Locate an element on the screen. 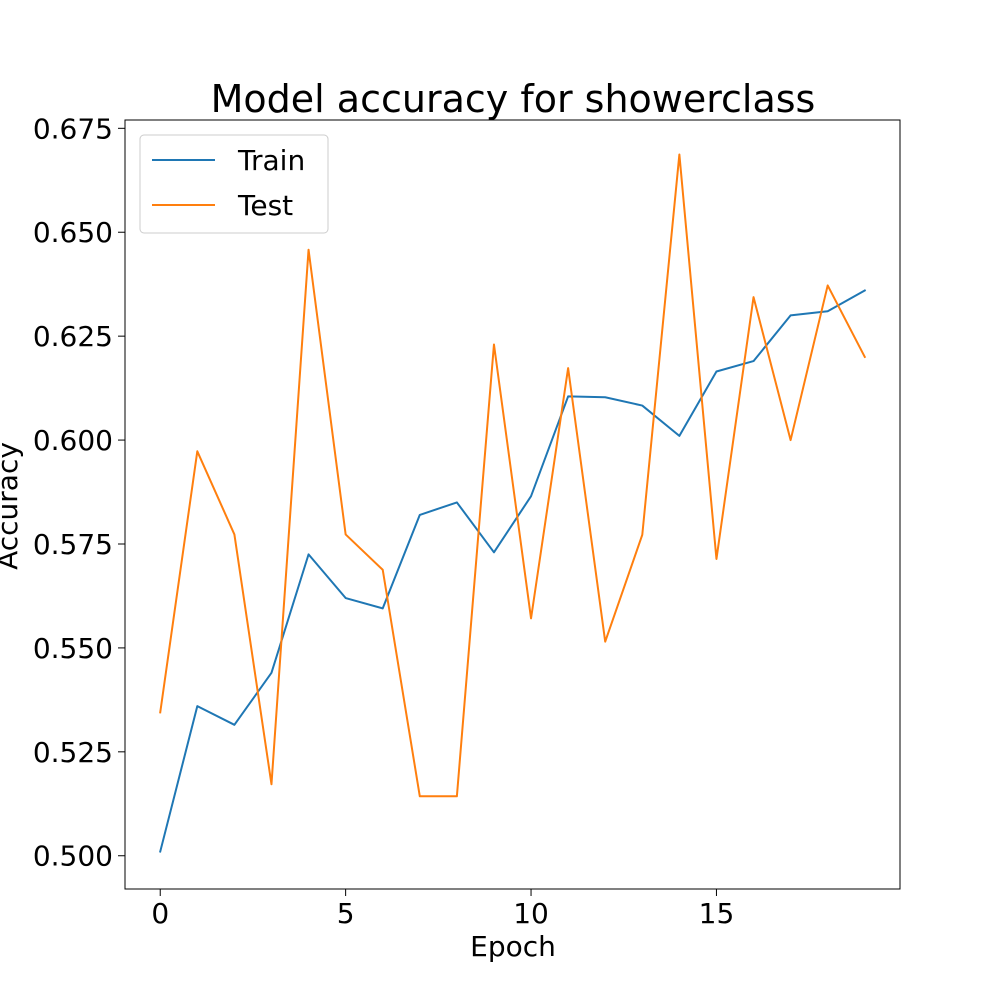 This screenshot has width=1000, height=1000. y-tick-label: 0.550 is located at coordinates (73, 648).